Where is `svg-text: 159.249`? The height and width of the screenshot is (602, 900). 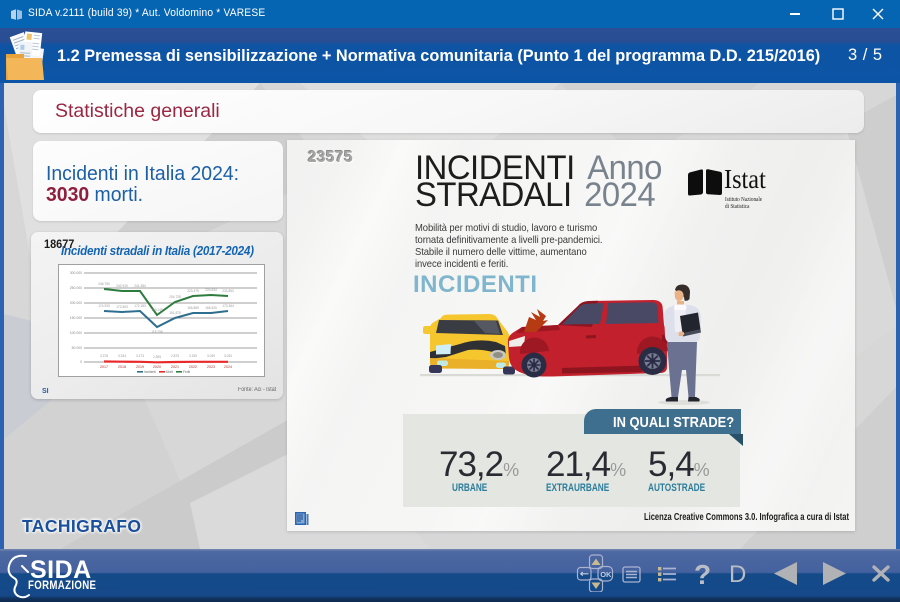 svg-text: 159.249 is located at coordinates (157, 310).